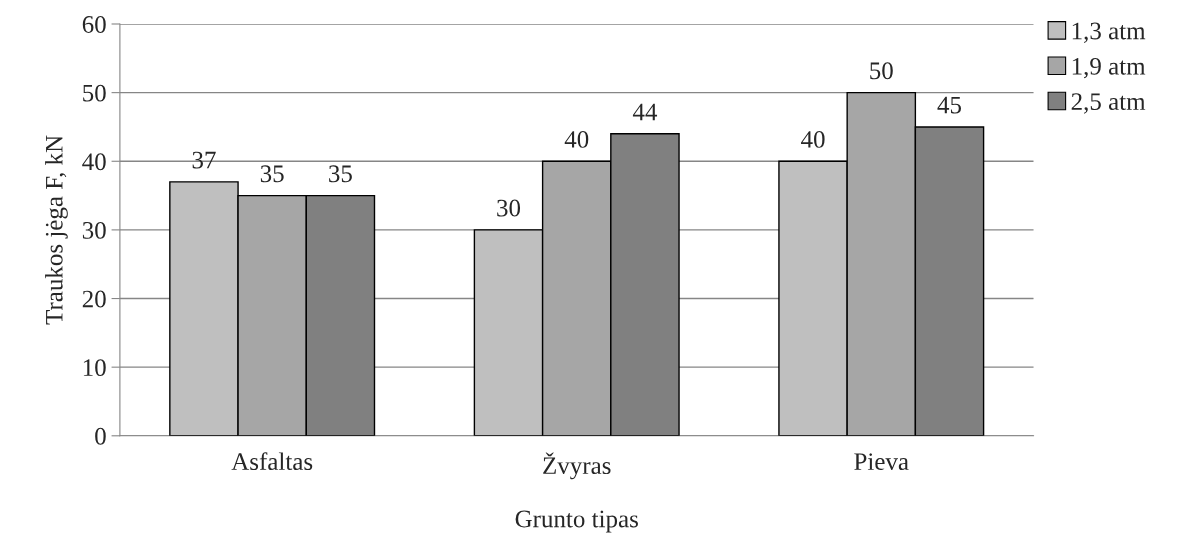 The width and height of the screenshot is (1199, 558). Describe the element at coordinates (1109, 32) in the screenshot. I see `legend-label: 1,3 atm` at that location.